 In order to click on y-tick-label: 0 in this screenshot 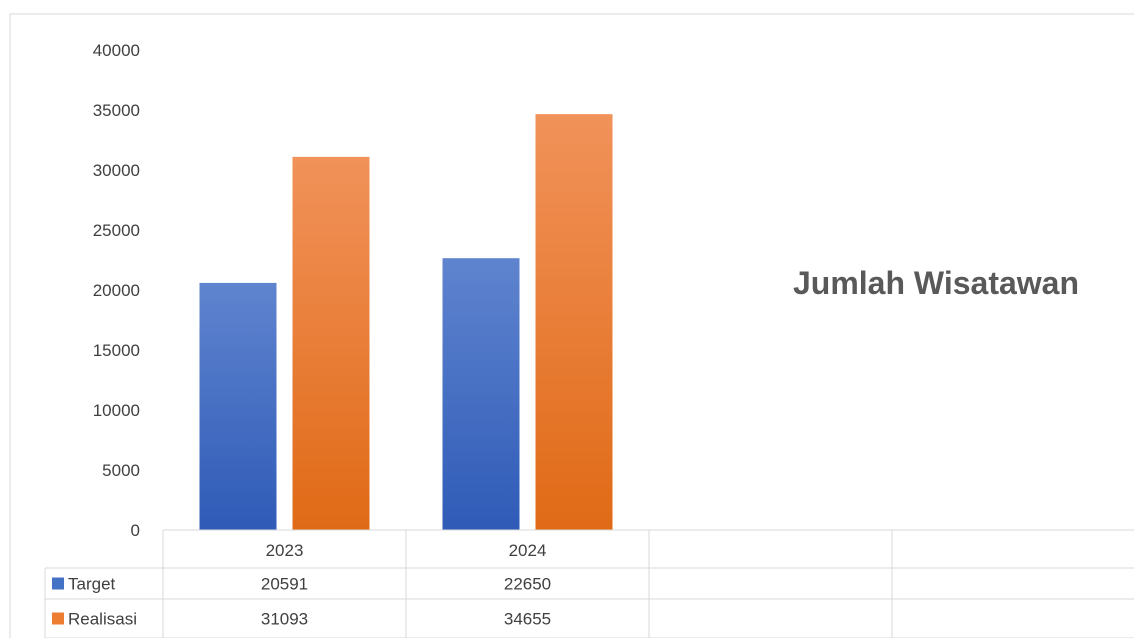, I will do `click(135, 530)`.